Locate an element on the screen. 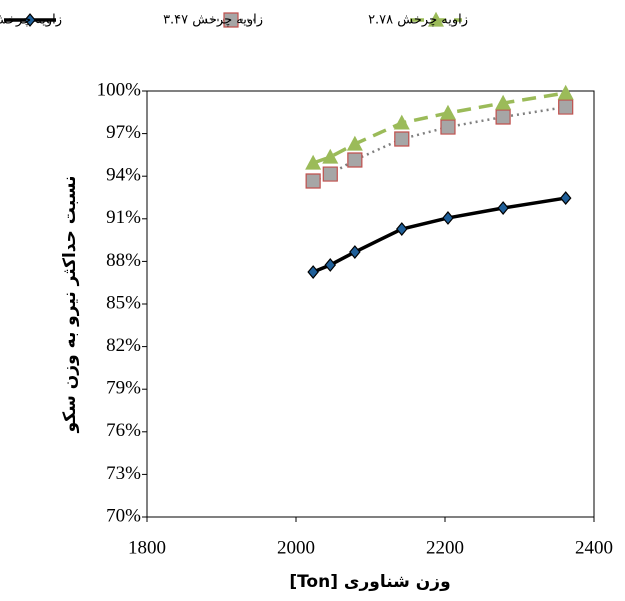  y-tick-label: 82% is located at coordinates (123, 345).